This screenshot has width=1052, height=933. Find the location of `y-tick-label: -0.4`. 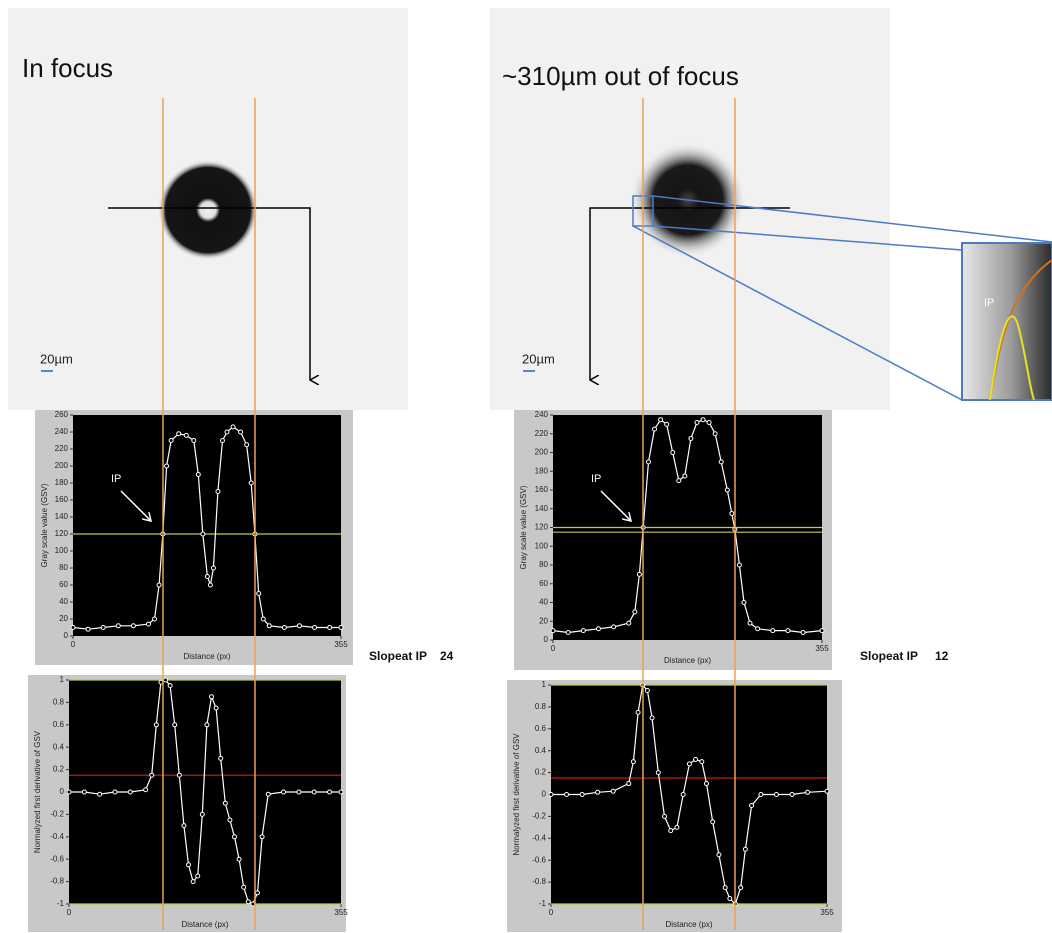

y-tick-label: -0.4 is located at coordinates (57, 836).